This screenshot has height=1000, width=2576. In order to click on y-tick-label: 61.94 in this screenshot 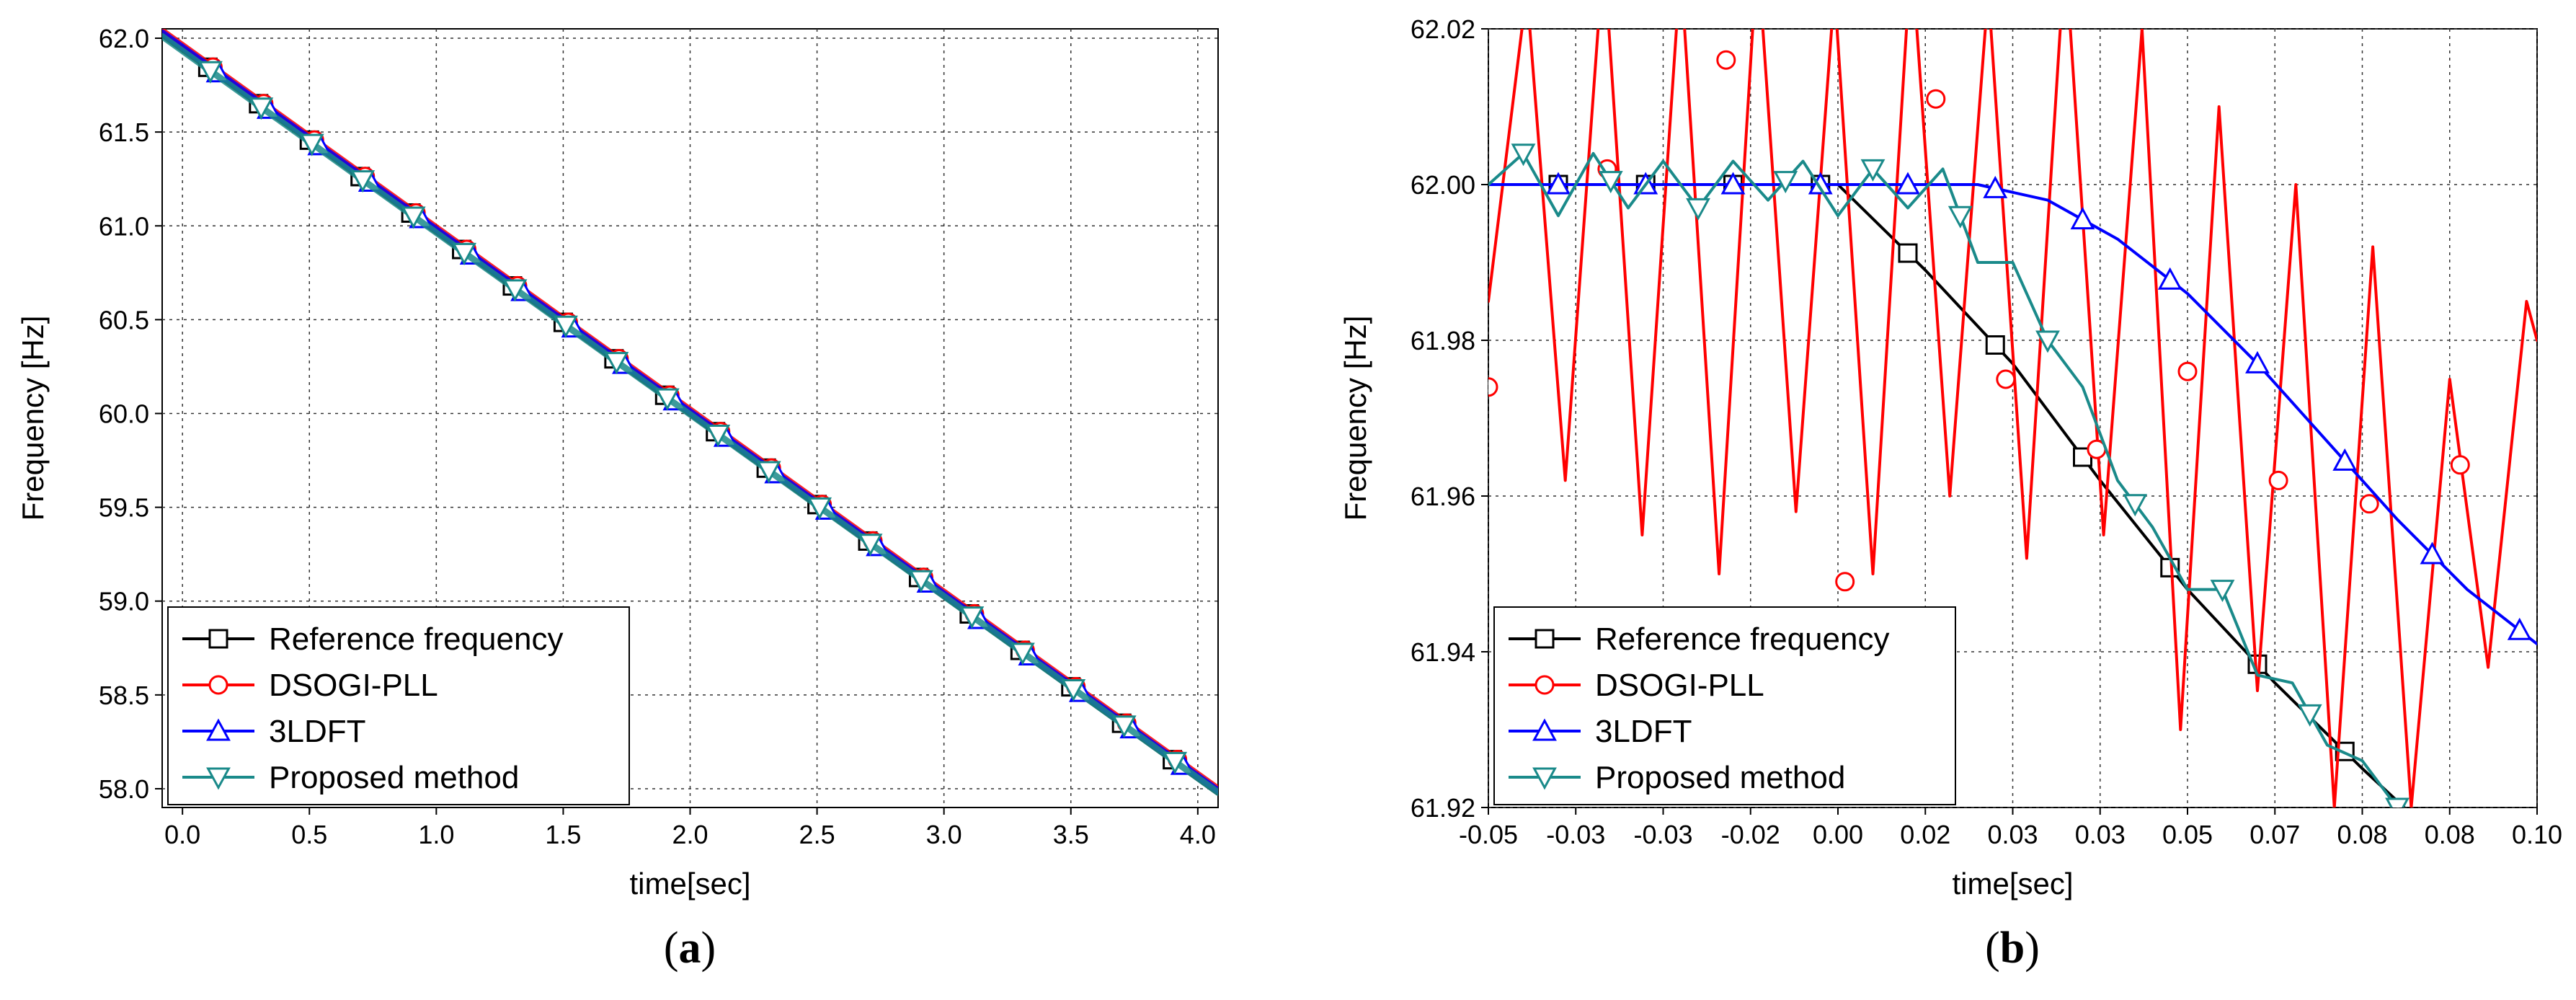, I will do `click(1443, 652)`.